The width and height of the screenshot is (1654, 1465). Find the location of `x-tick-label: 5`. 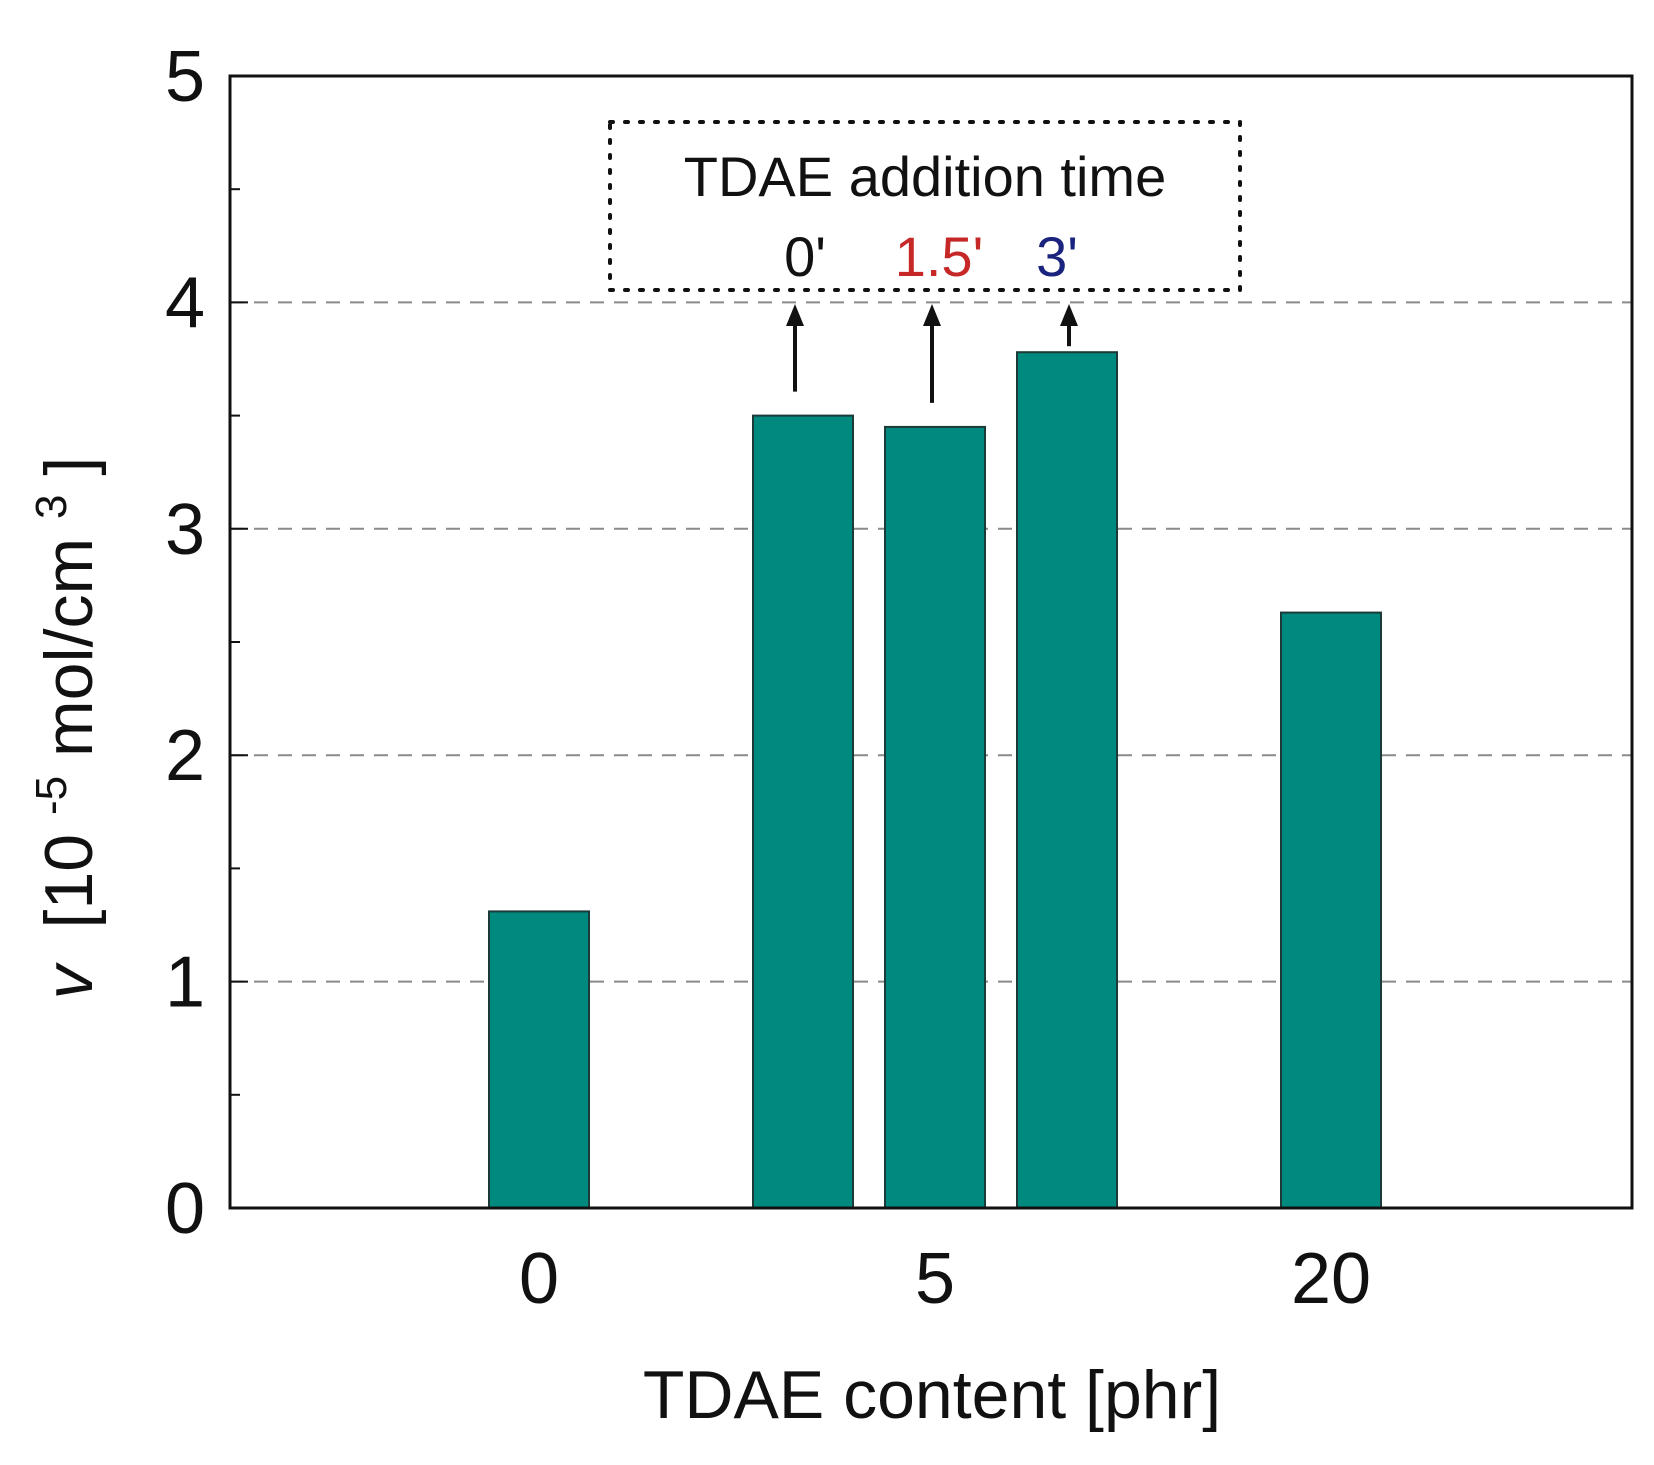

x-tick-label: 5 is located at coordinates (935, 1279).